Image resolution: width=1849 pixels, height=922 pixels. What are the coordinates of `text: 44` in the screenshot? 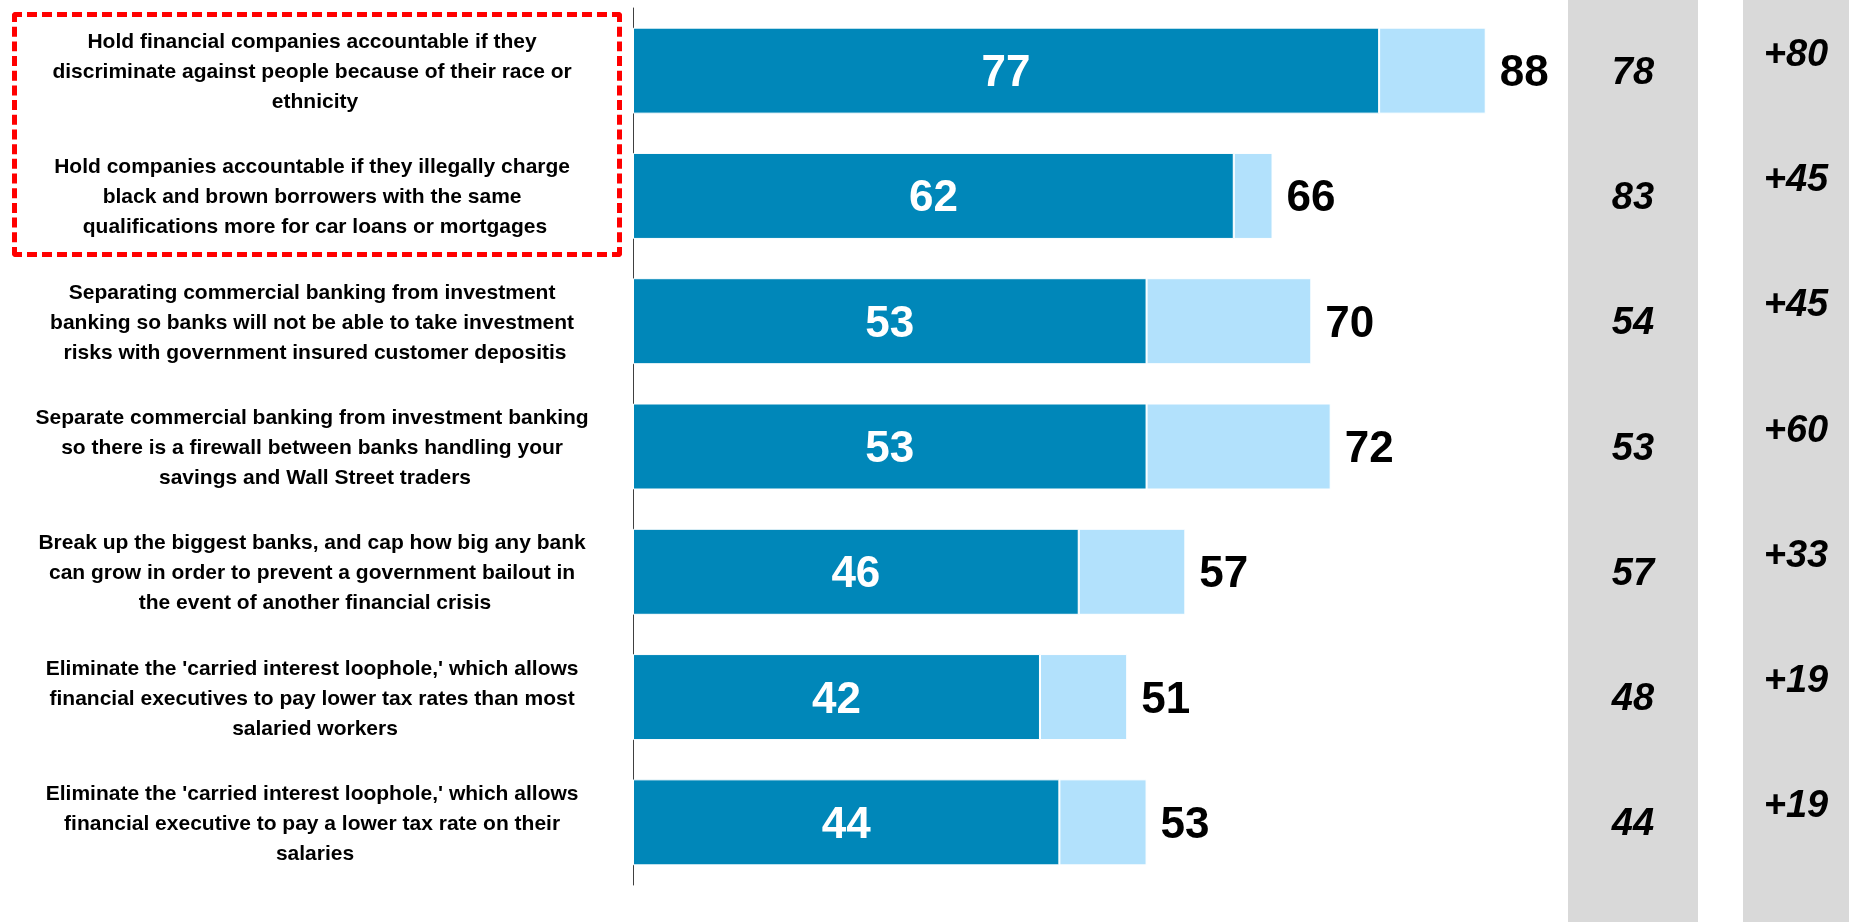 It's located at (1633, 822).